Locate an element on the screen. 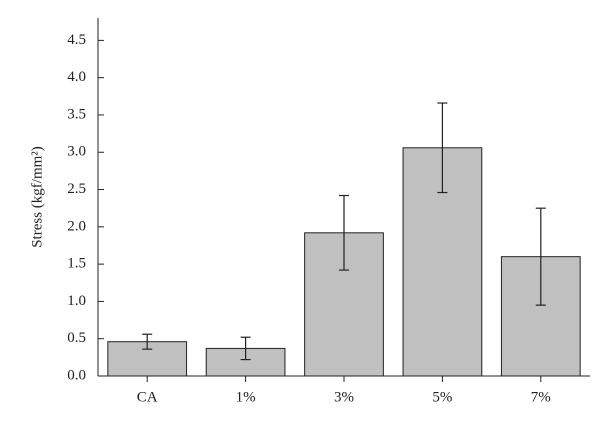  x-tick-label: CA is located at coordinates (147, 397).